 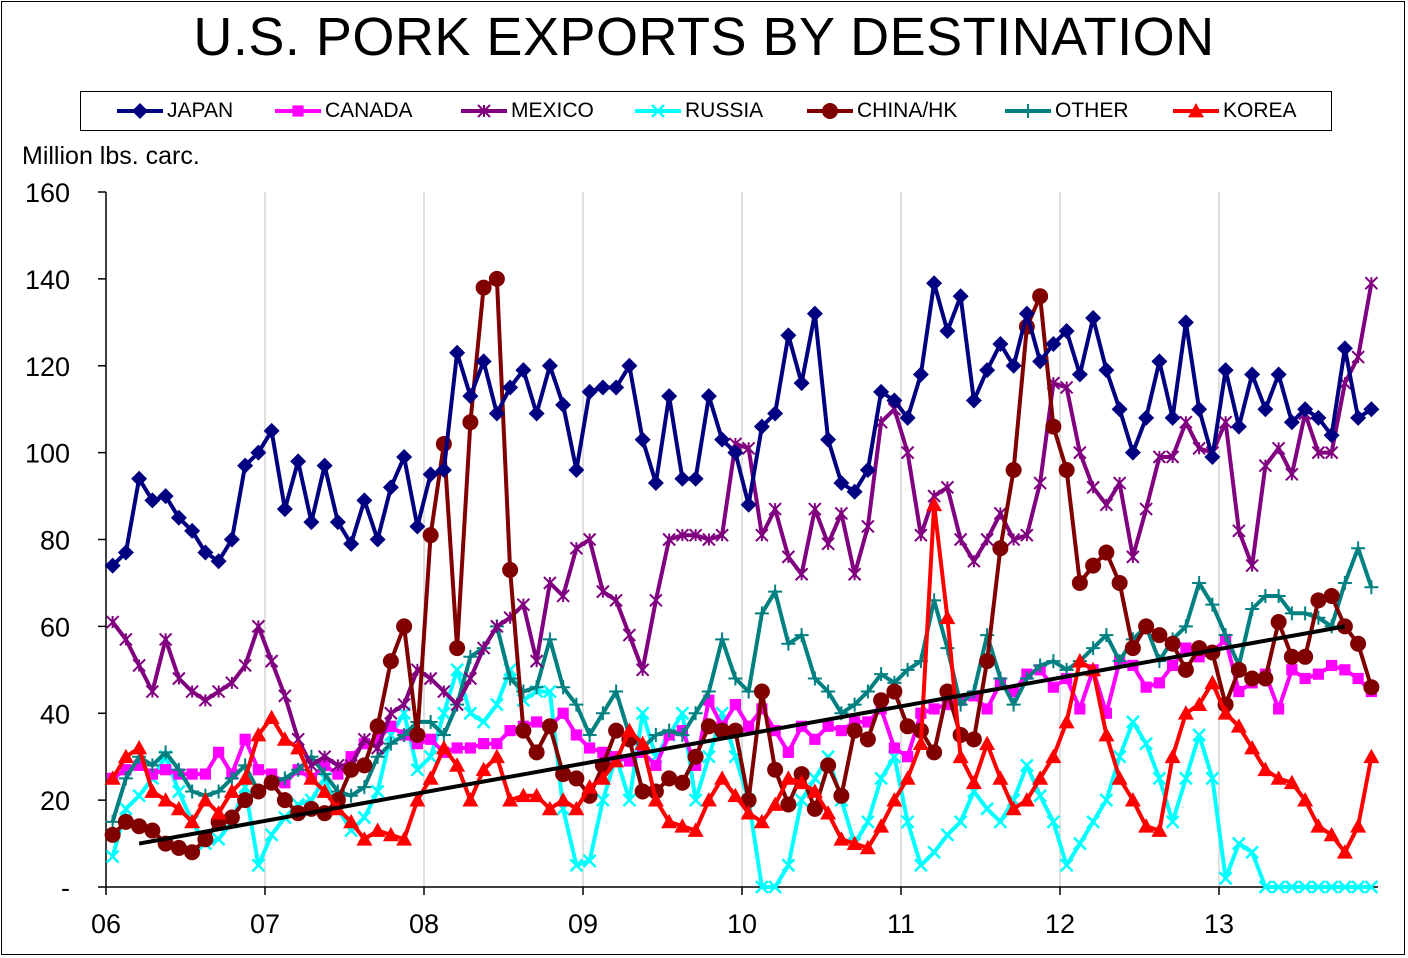 What do you see at coordinates (1060, 924) in the screenshot?
I see `x-tick-label: 12` at bounding box center [1060, 924].